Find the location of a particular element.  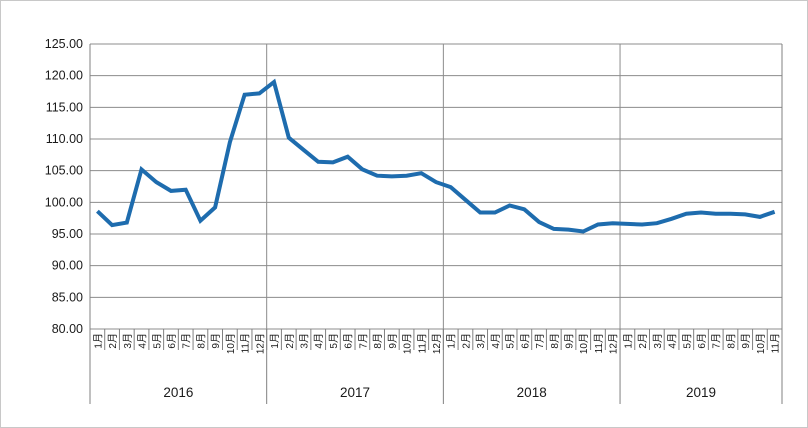

y-axis-label: 85.00 is located at coordinates (67, 297).